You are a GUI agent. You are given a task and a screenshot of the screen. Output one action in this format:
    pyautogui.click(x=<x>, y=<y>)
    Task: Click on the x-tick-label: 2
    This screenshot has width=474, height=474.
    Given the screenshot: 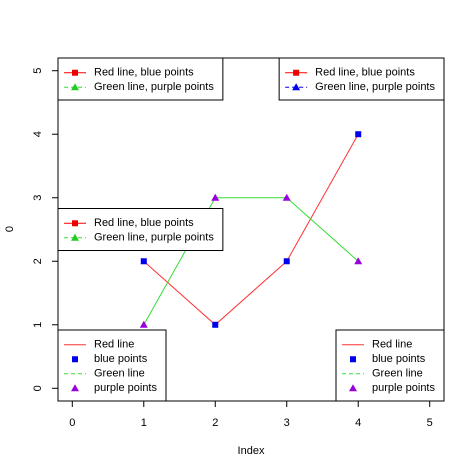 What is the action you would take?
    pyautogui.click(x=215, y=423)
    